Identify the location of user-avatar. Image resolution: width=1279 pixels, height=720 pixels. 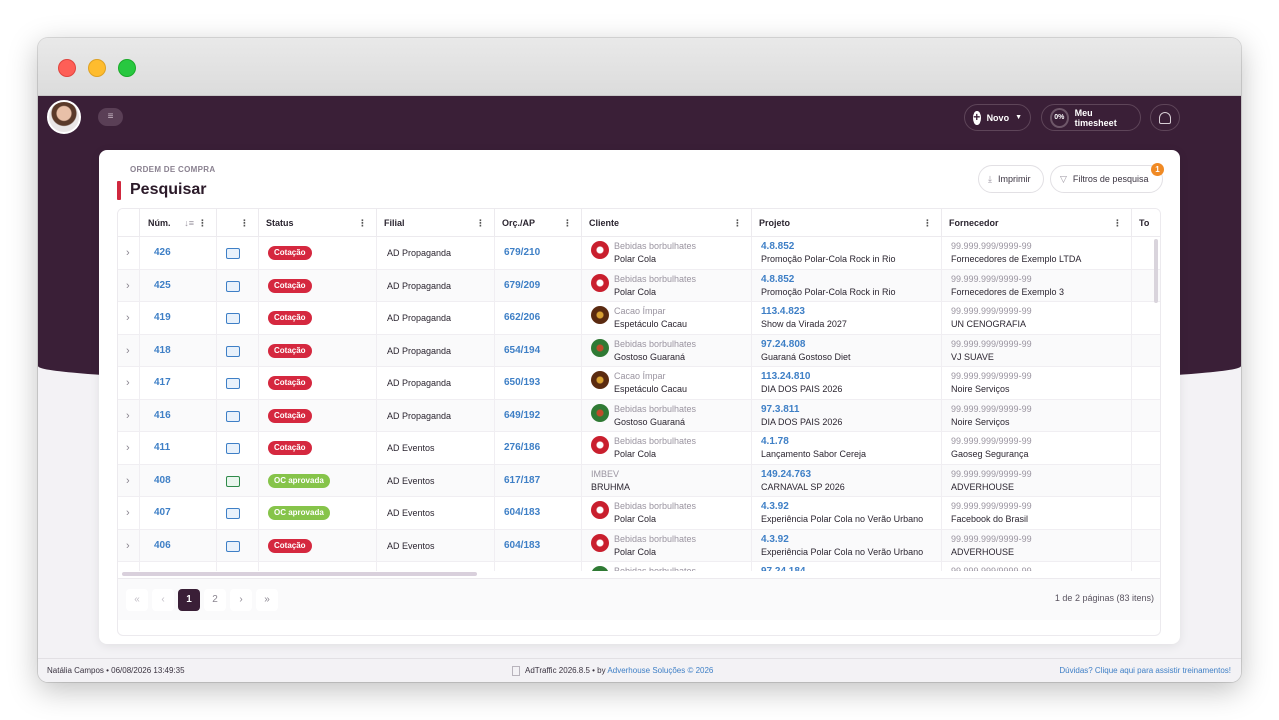
(64, 117).